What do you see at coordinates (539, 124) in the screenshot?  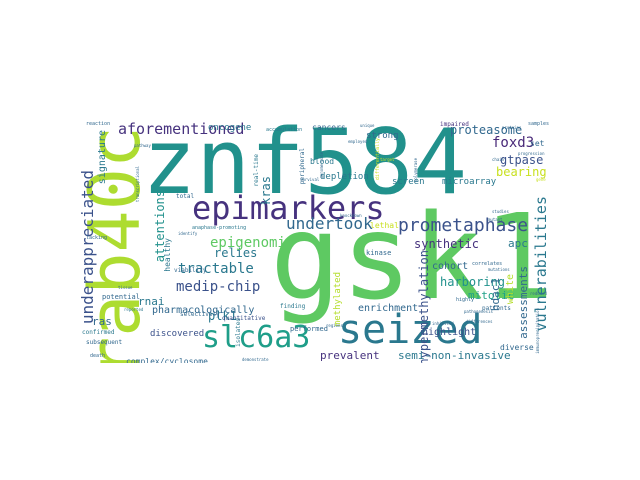 I see `word-samples: samples` at bounding box center [539, 124].